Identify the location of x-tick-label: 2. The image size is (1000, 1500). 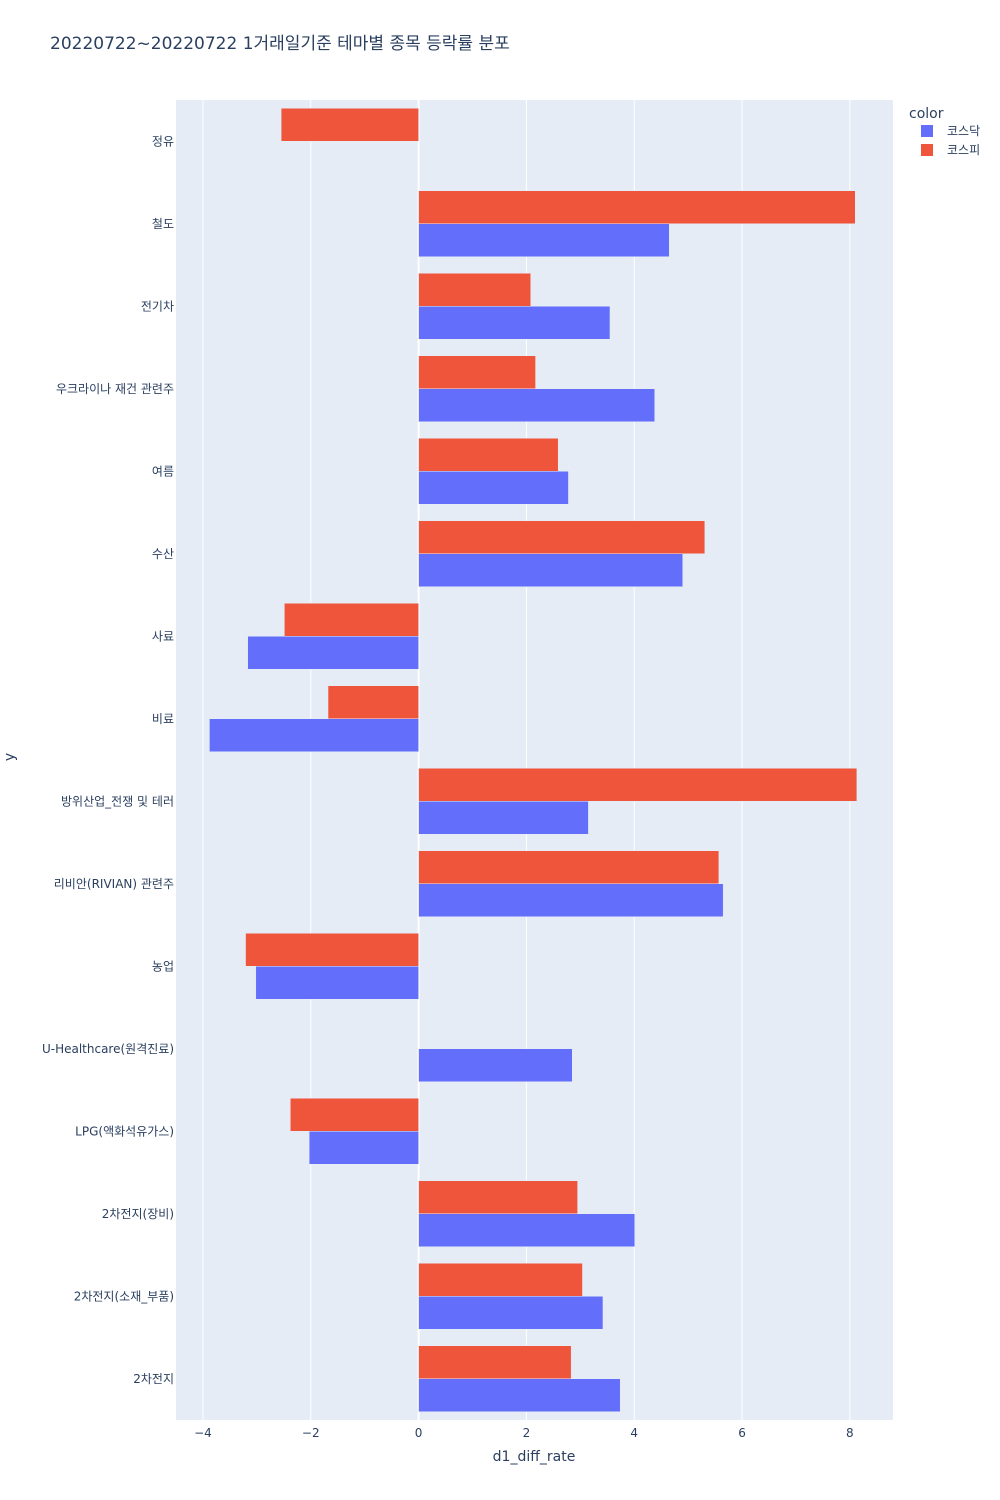
(527, 1433).